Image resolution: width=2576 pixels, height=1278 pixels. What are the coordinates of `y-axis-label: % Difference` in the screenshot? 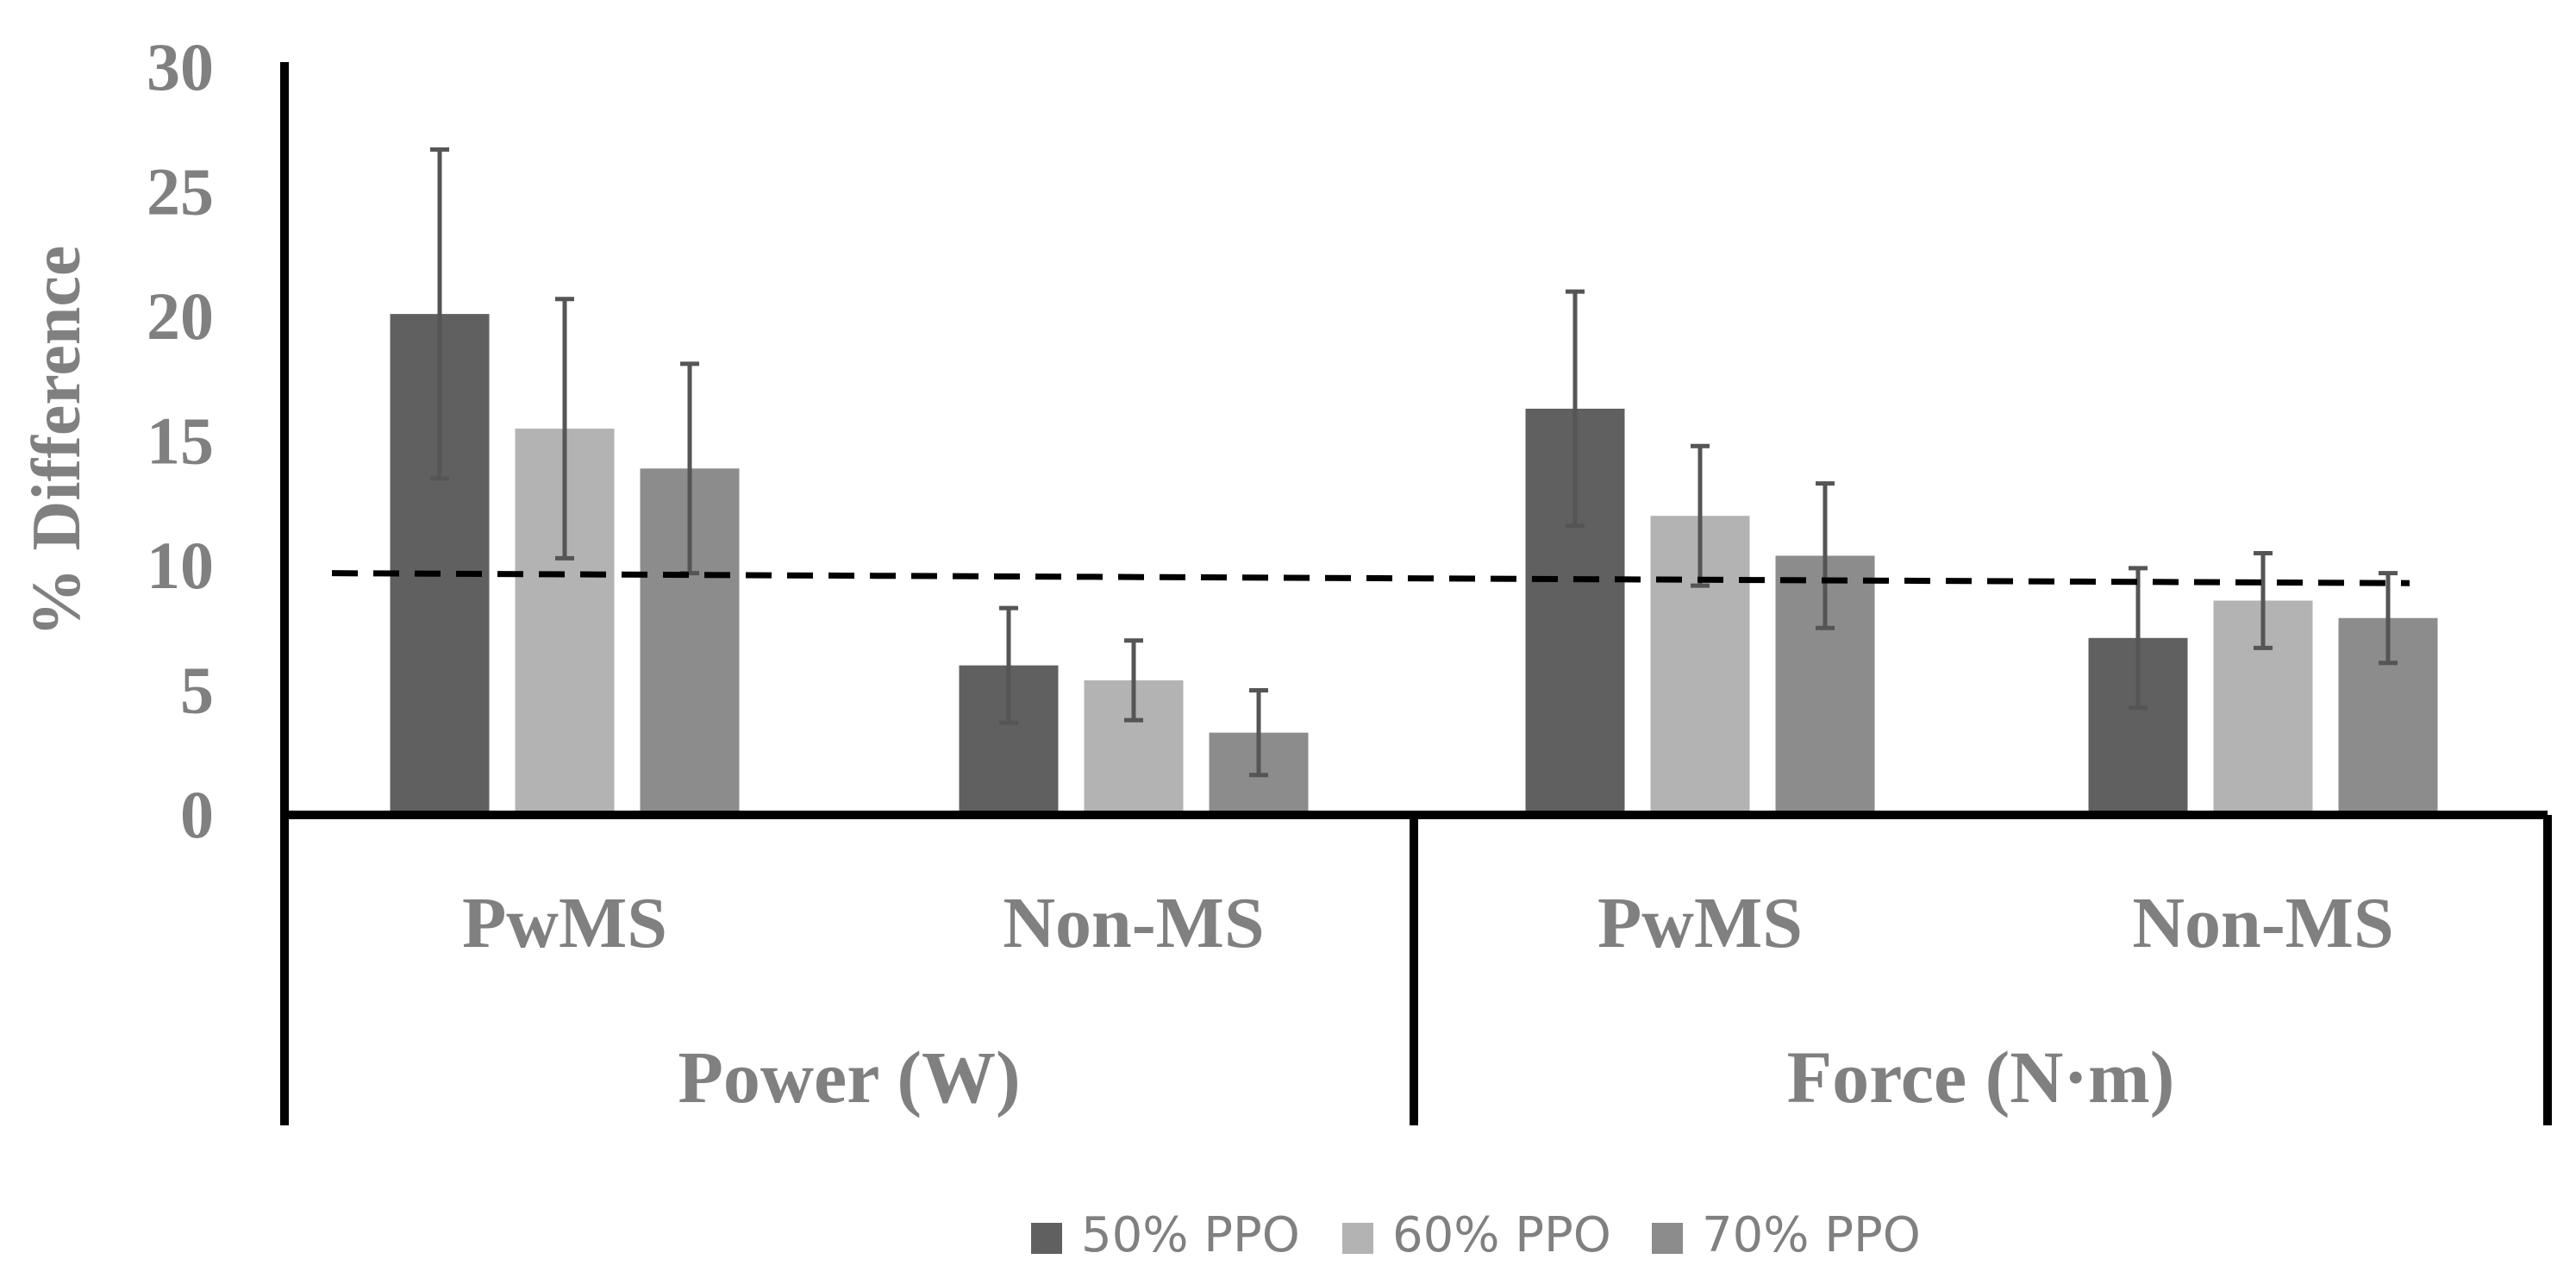 It's located at (57, 442).